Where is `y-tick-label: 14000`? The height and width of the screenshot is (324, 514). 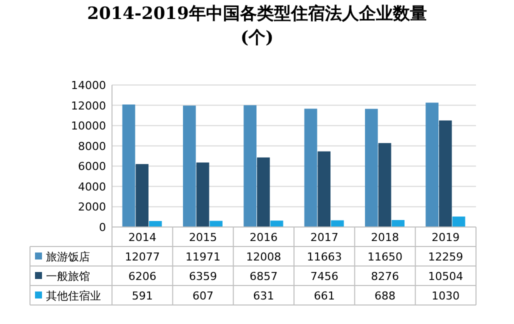
y-tick-label: 14000 is located at coordinates (88, 85).